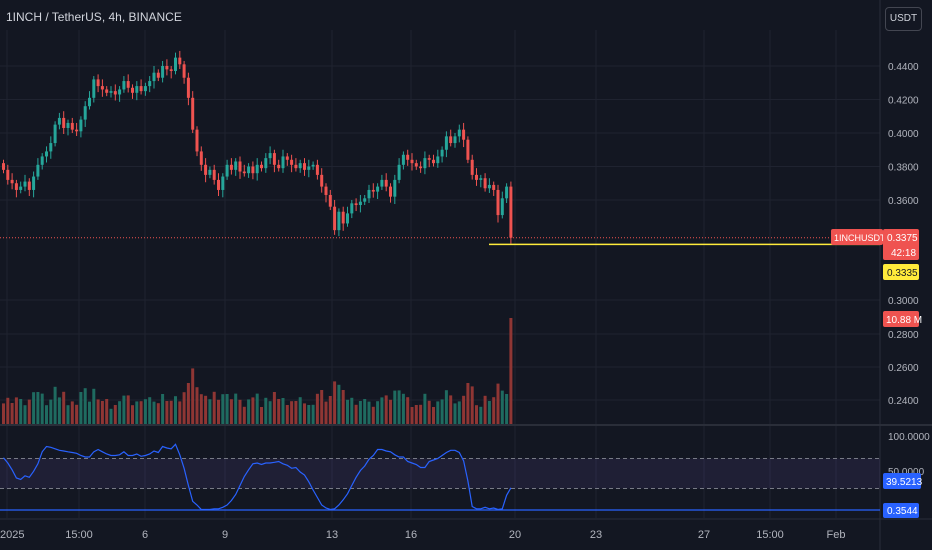 This screenshot has height=550, width=932. What do you see at coordinates (902, 481) in the screenshot?
I see `rsi-value-badge` at bounding box center [902, 481].